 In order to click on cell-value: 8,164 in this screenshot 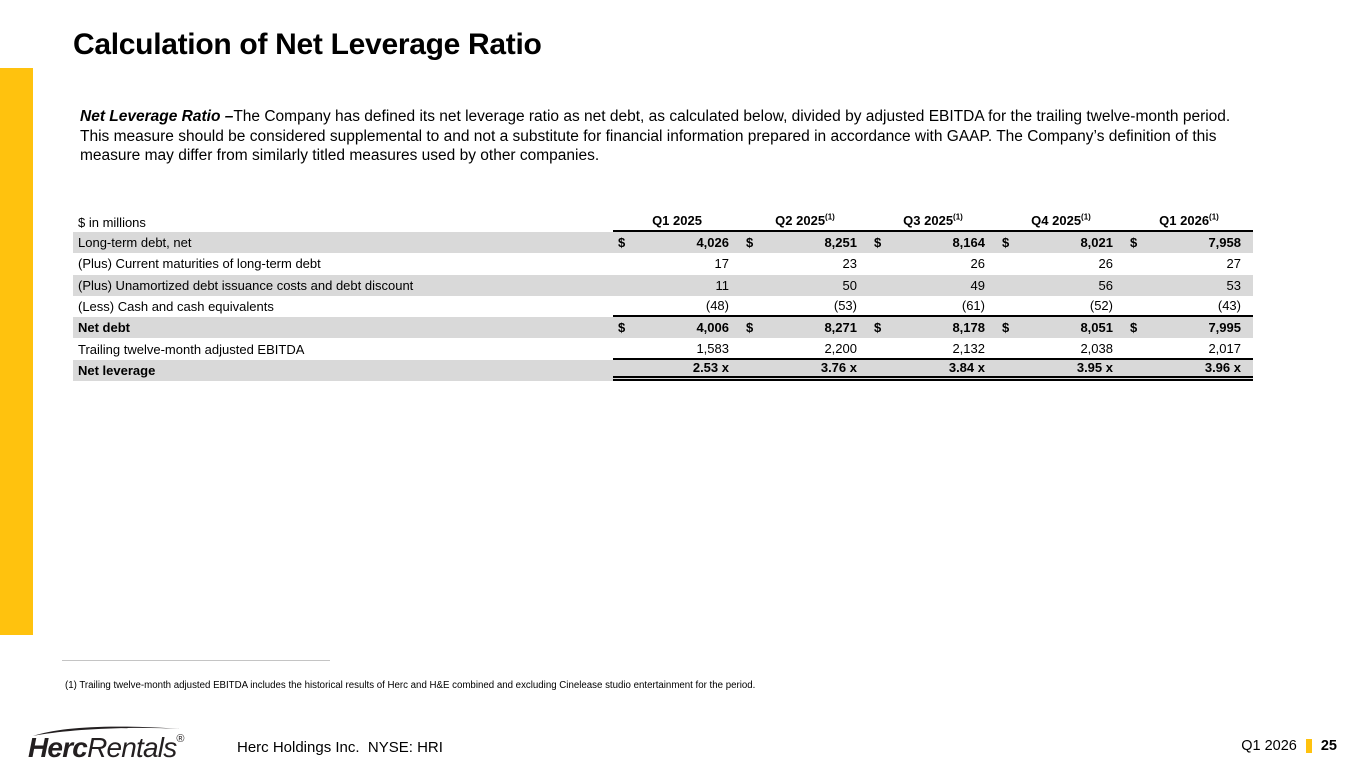, I will do `click(968, 243)`.